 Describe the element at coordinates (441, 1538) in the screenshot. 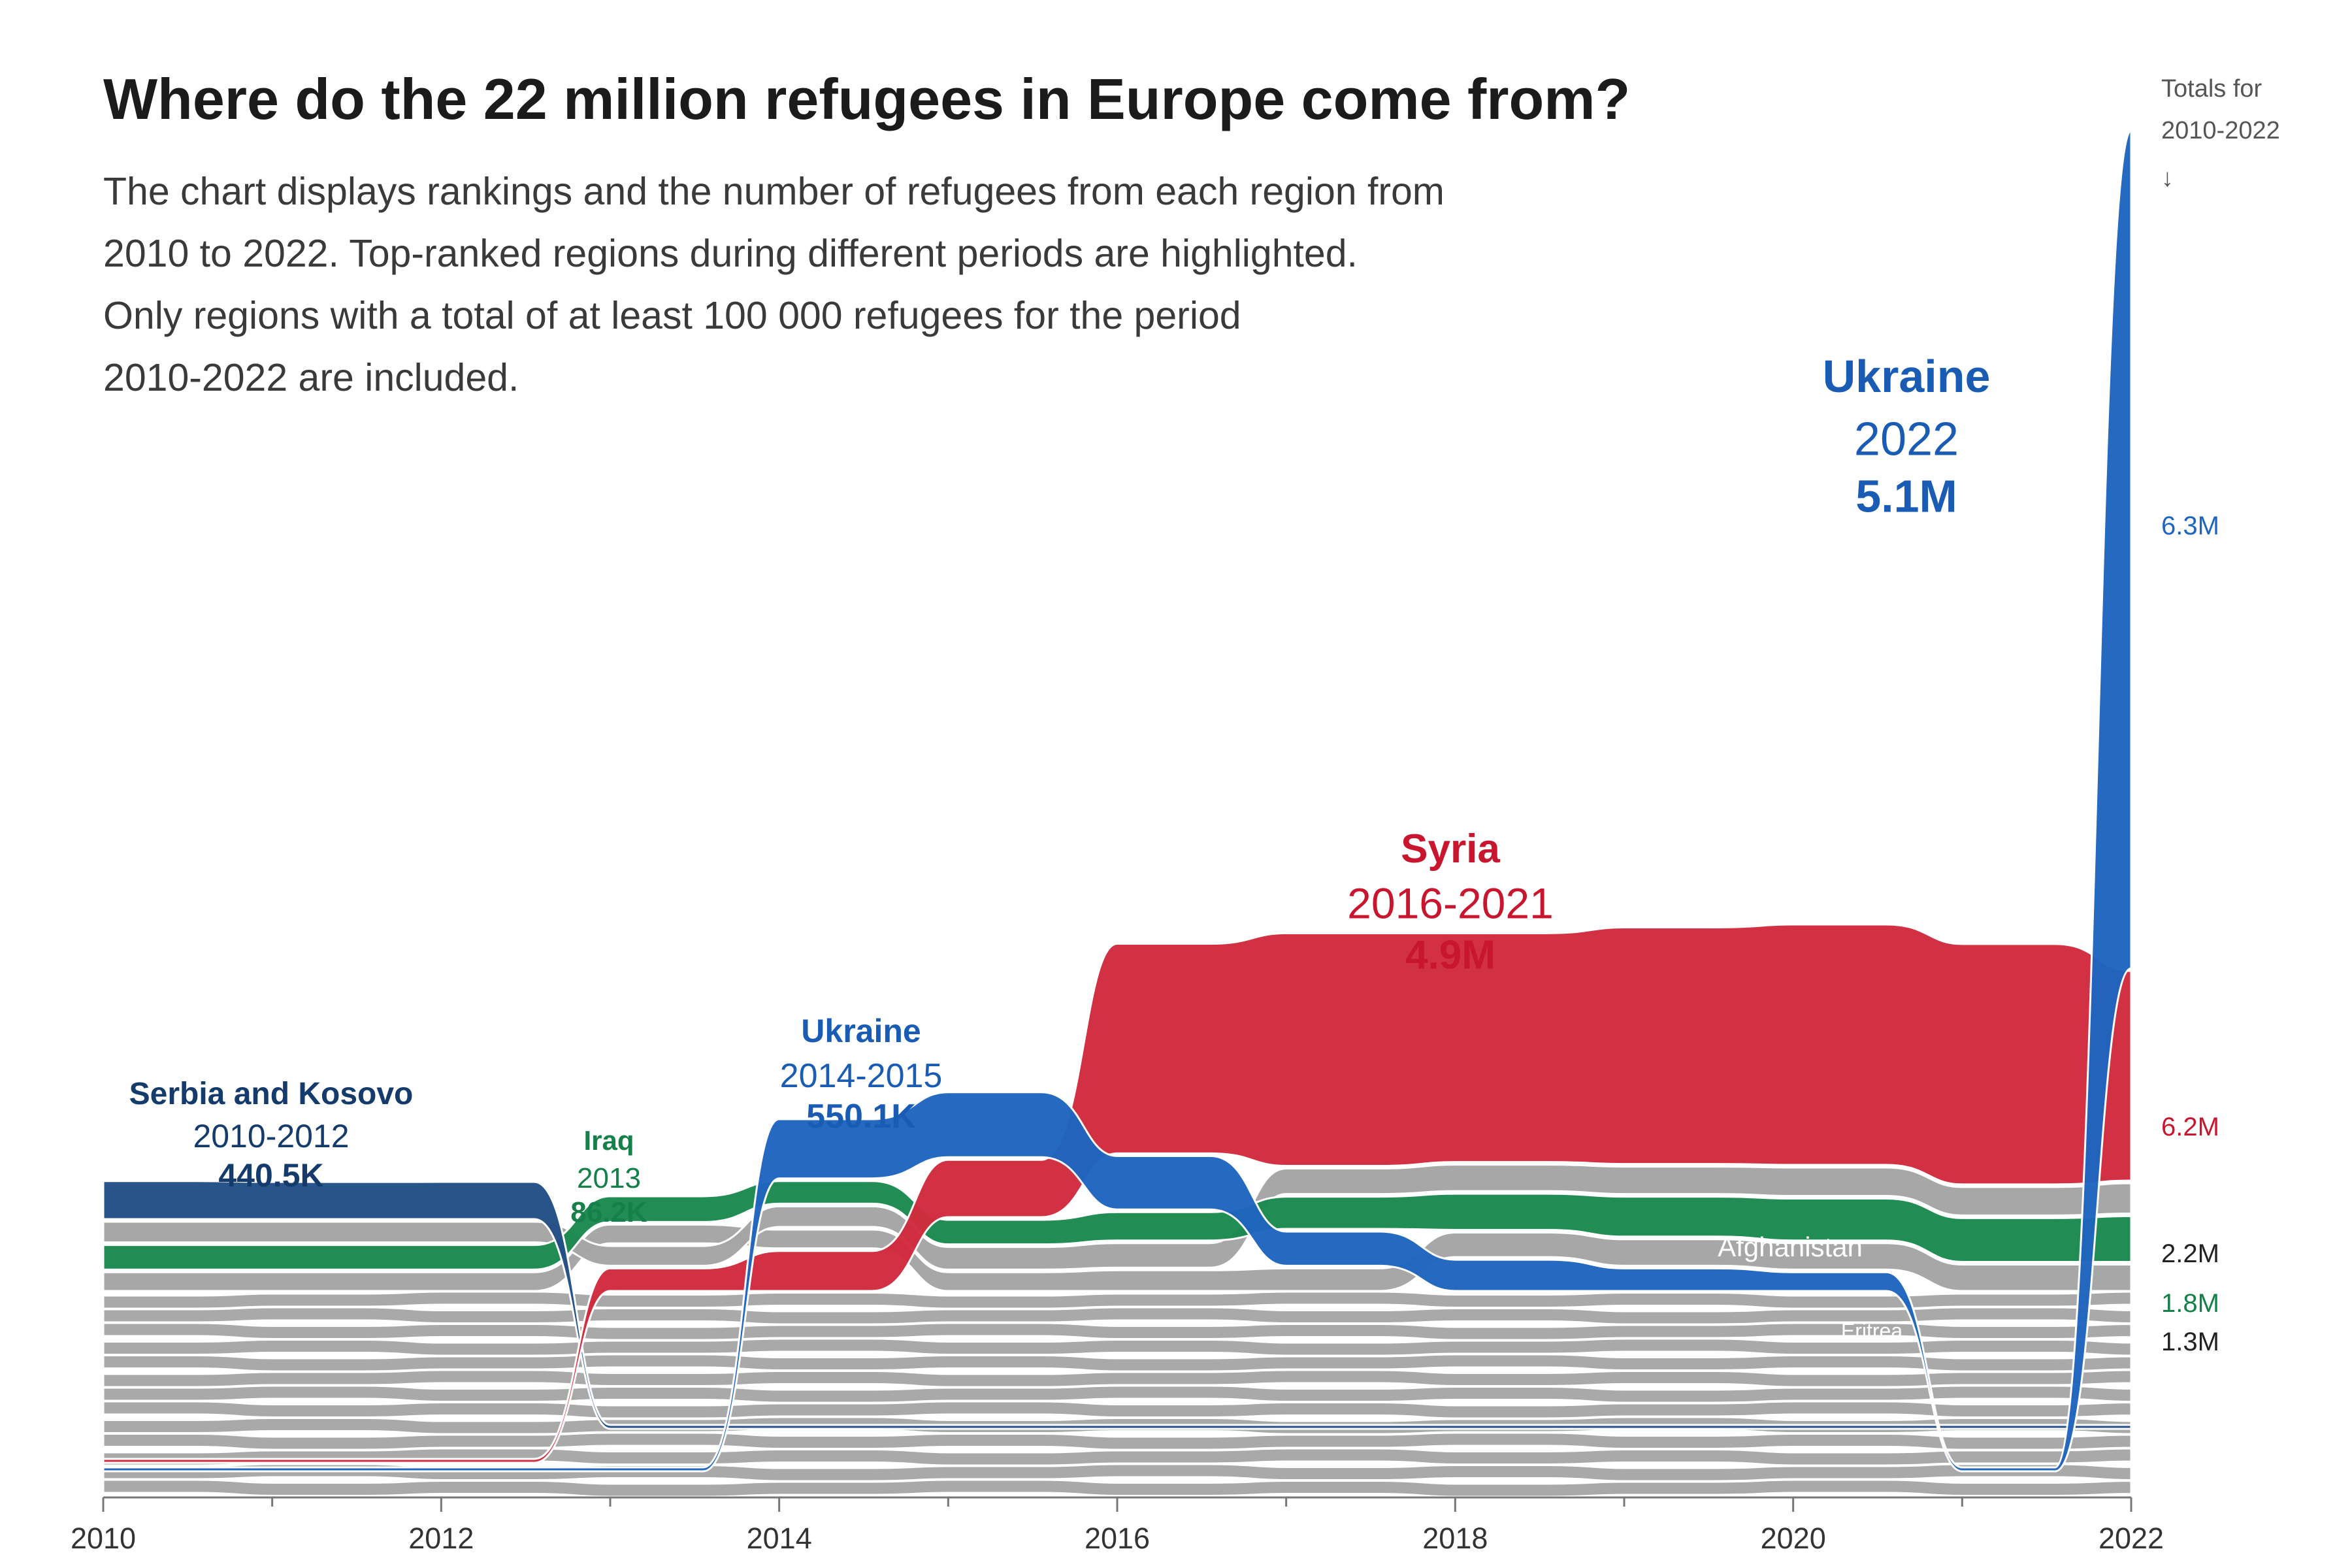

I see `x-tick-label: 2012` at that location.